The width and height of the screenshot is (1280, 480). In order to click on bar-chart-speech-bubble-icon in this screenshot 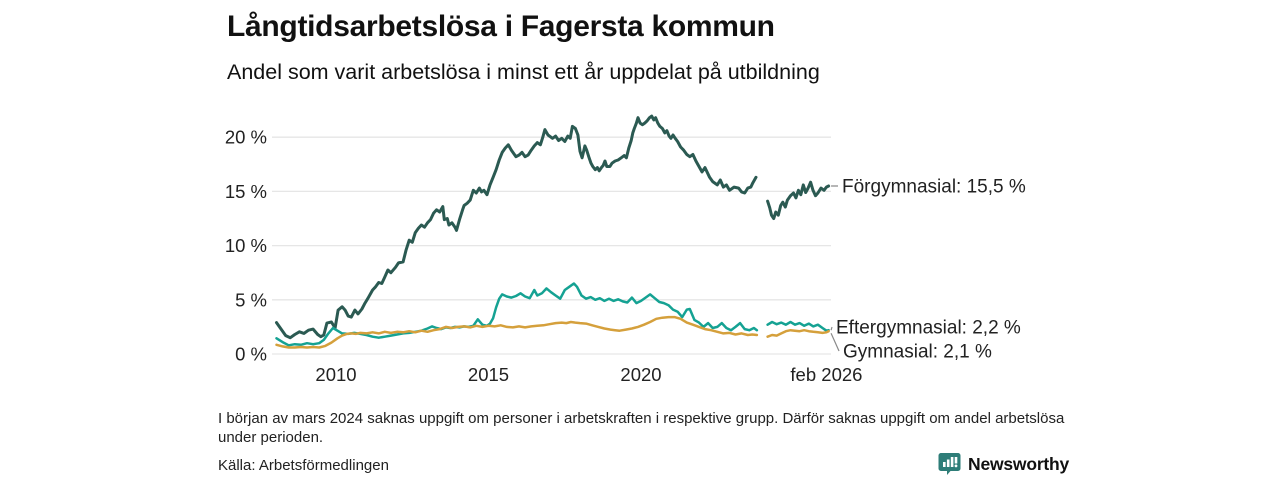, I will do `click(949, 464)`.